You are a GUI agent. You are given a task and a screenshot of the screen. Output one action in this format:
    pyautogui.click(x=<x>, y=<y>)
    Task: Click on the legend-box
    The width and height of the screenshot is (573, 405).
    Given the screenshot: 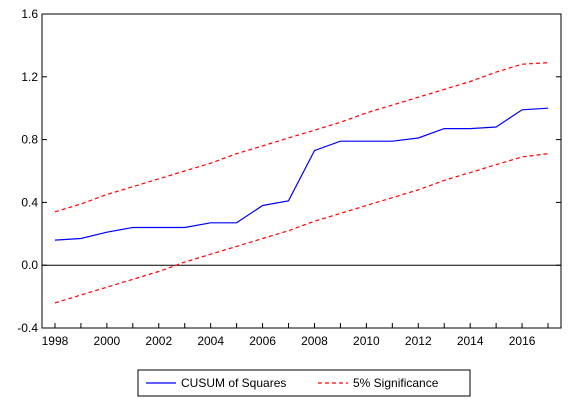 What is the action you would take?
    pyautogui.click(x=304, y=383)
    